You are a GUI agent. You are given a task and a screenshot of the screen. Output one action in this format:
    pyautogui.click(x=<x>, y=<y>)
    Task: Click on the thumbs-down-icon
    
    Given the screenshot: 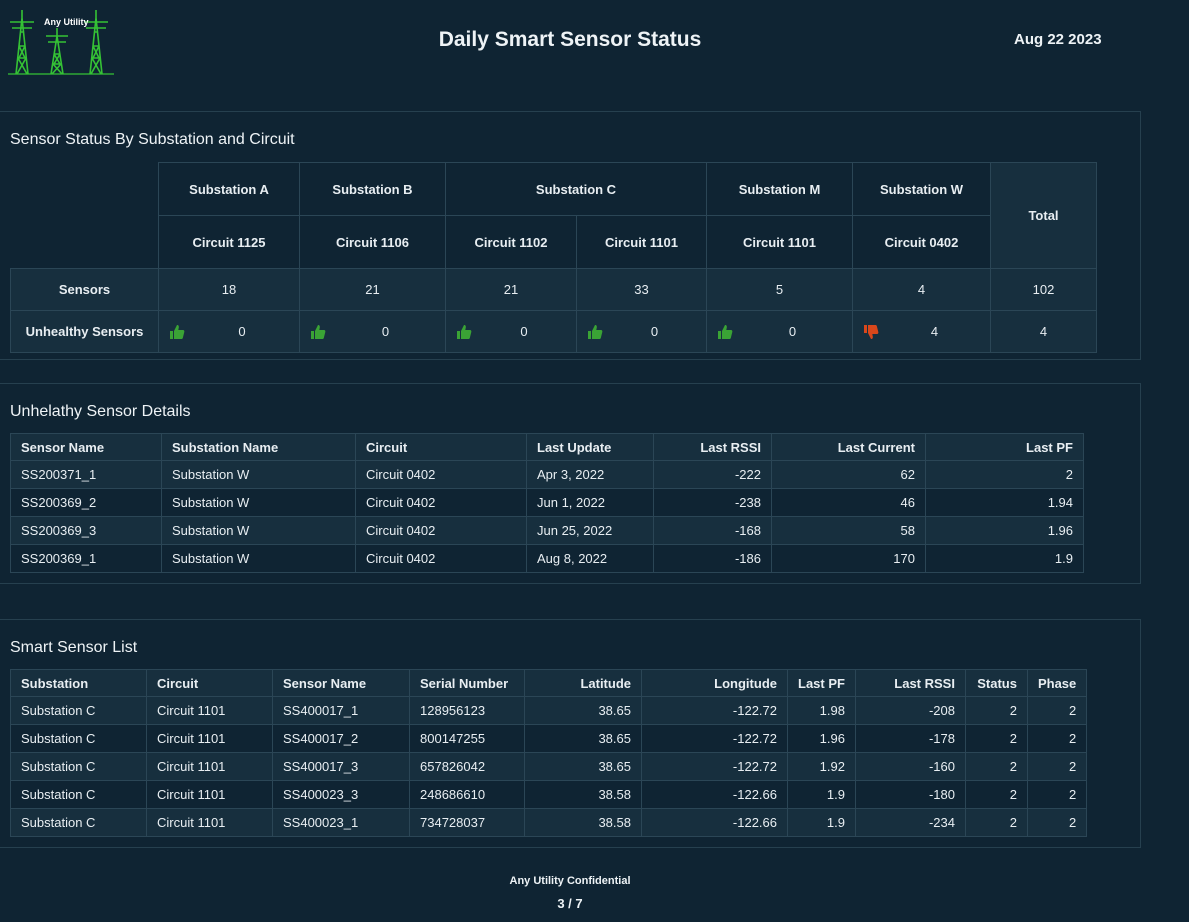 What is the action you would take?
    pyautogui.click(x=871, y=331)
    